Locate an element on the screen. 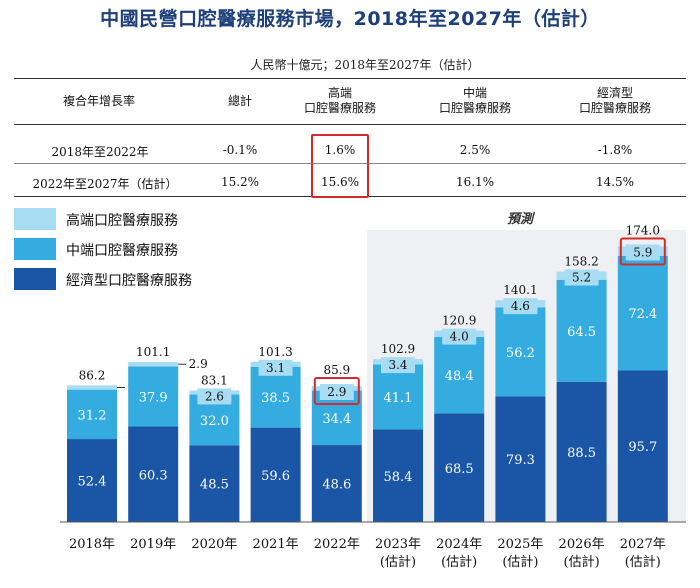 Image resolution: width=700 pixels, height=588 pixels. data-label-economy: 58.4 is located at coordinates (398, 477).